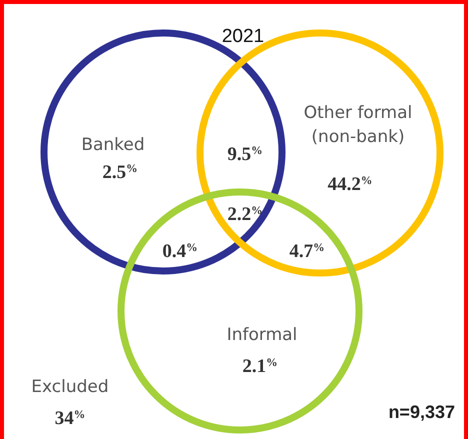 This screenshot has width=468, height=439. What do you see at coordinates (350, 184) in the screenshot?
I see `data-label: 44.2$^{%}$` at bounding box center [350, 184].